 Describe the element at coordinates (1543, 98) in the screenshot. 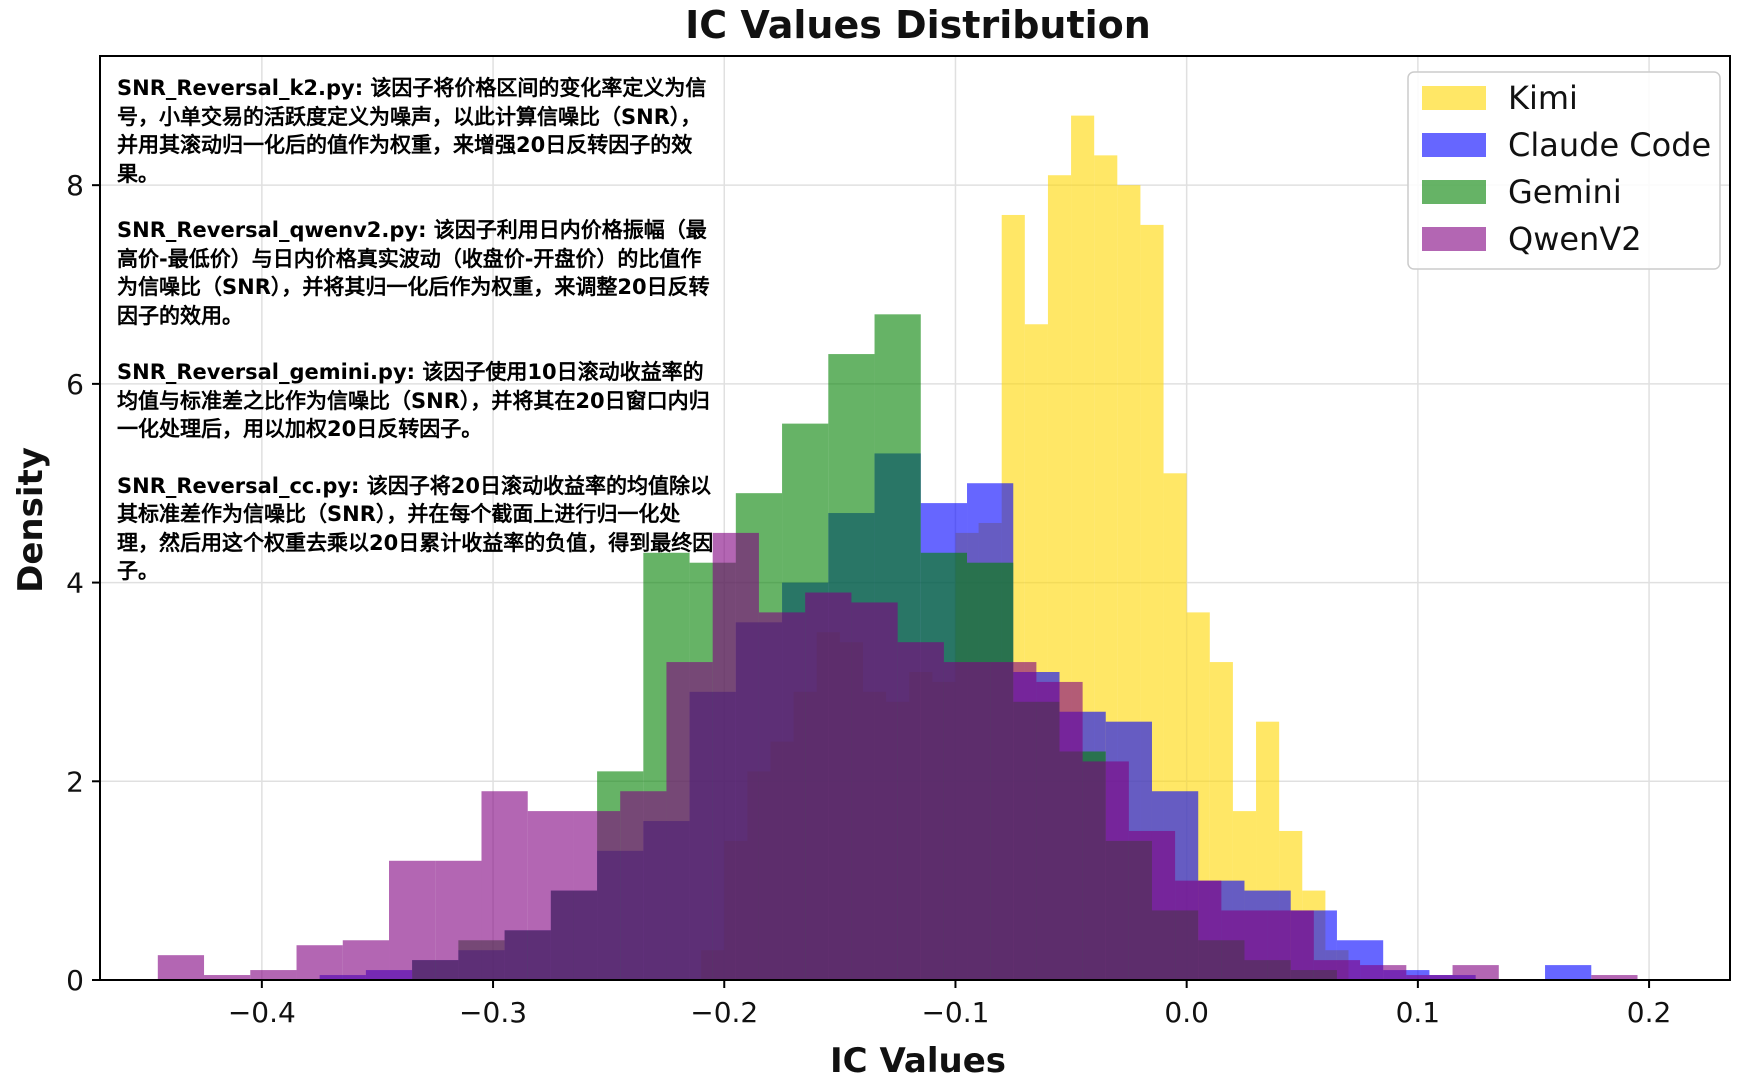

I see `legend-label: Kimi` at that location.